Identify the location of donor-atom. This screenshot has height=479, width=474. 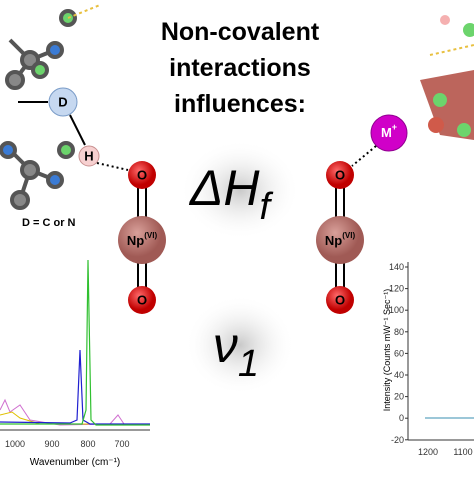
(63, 102).